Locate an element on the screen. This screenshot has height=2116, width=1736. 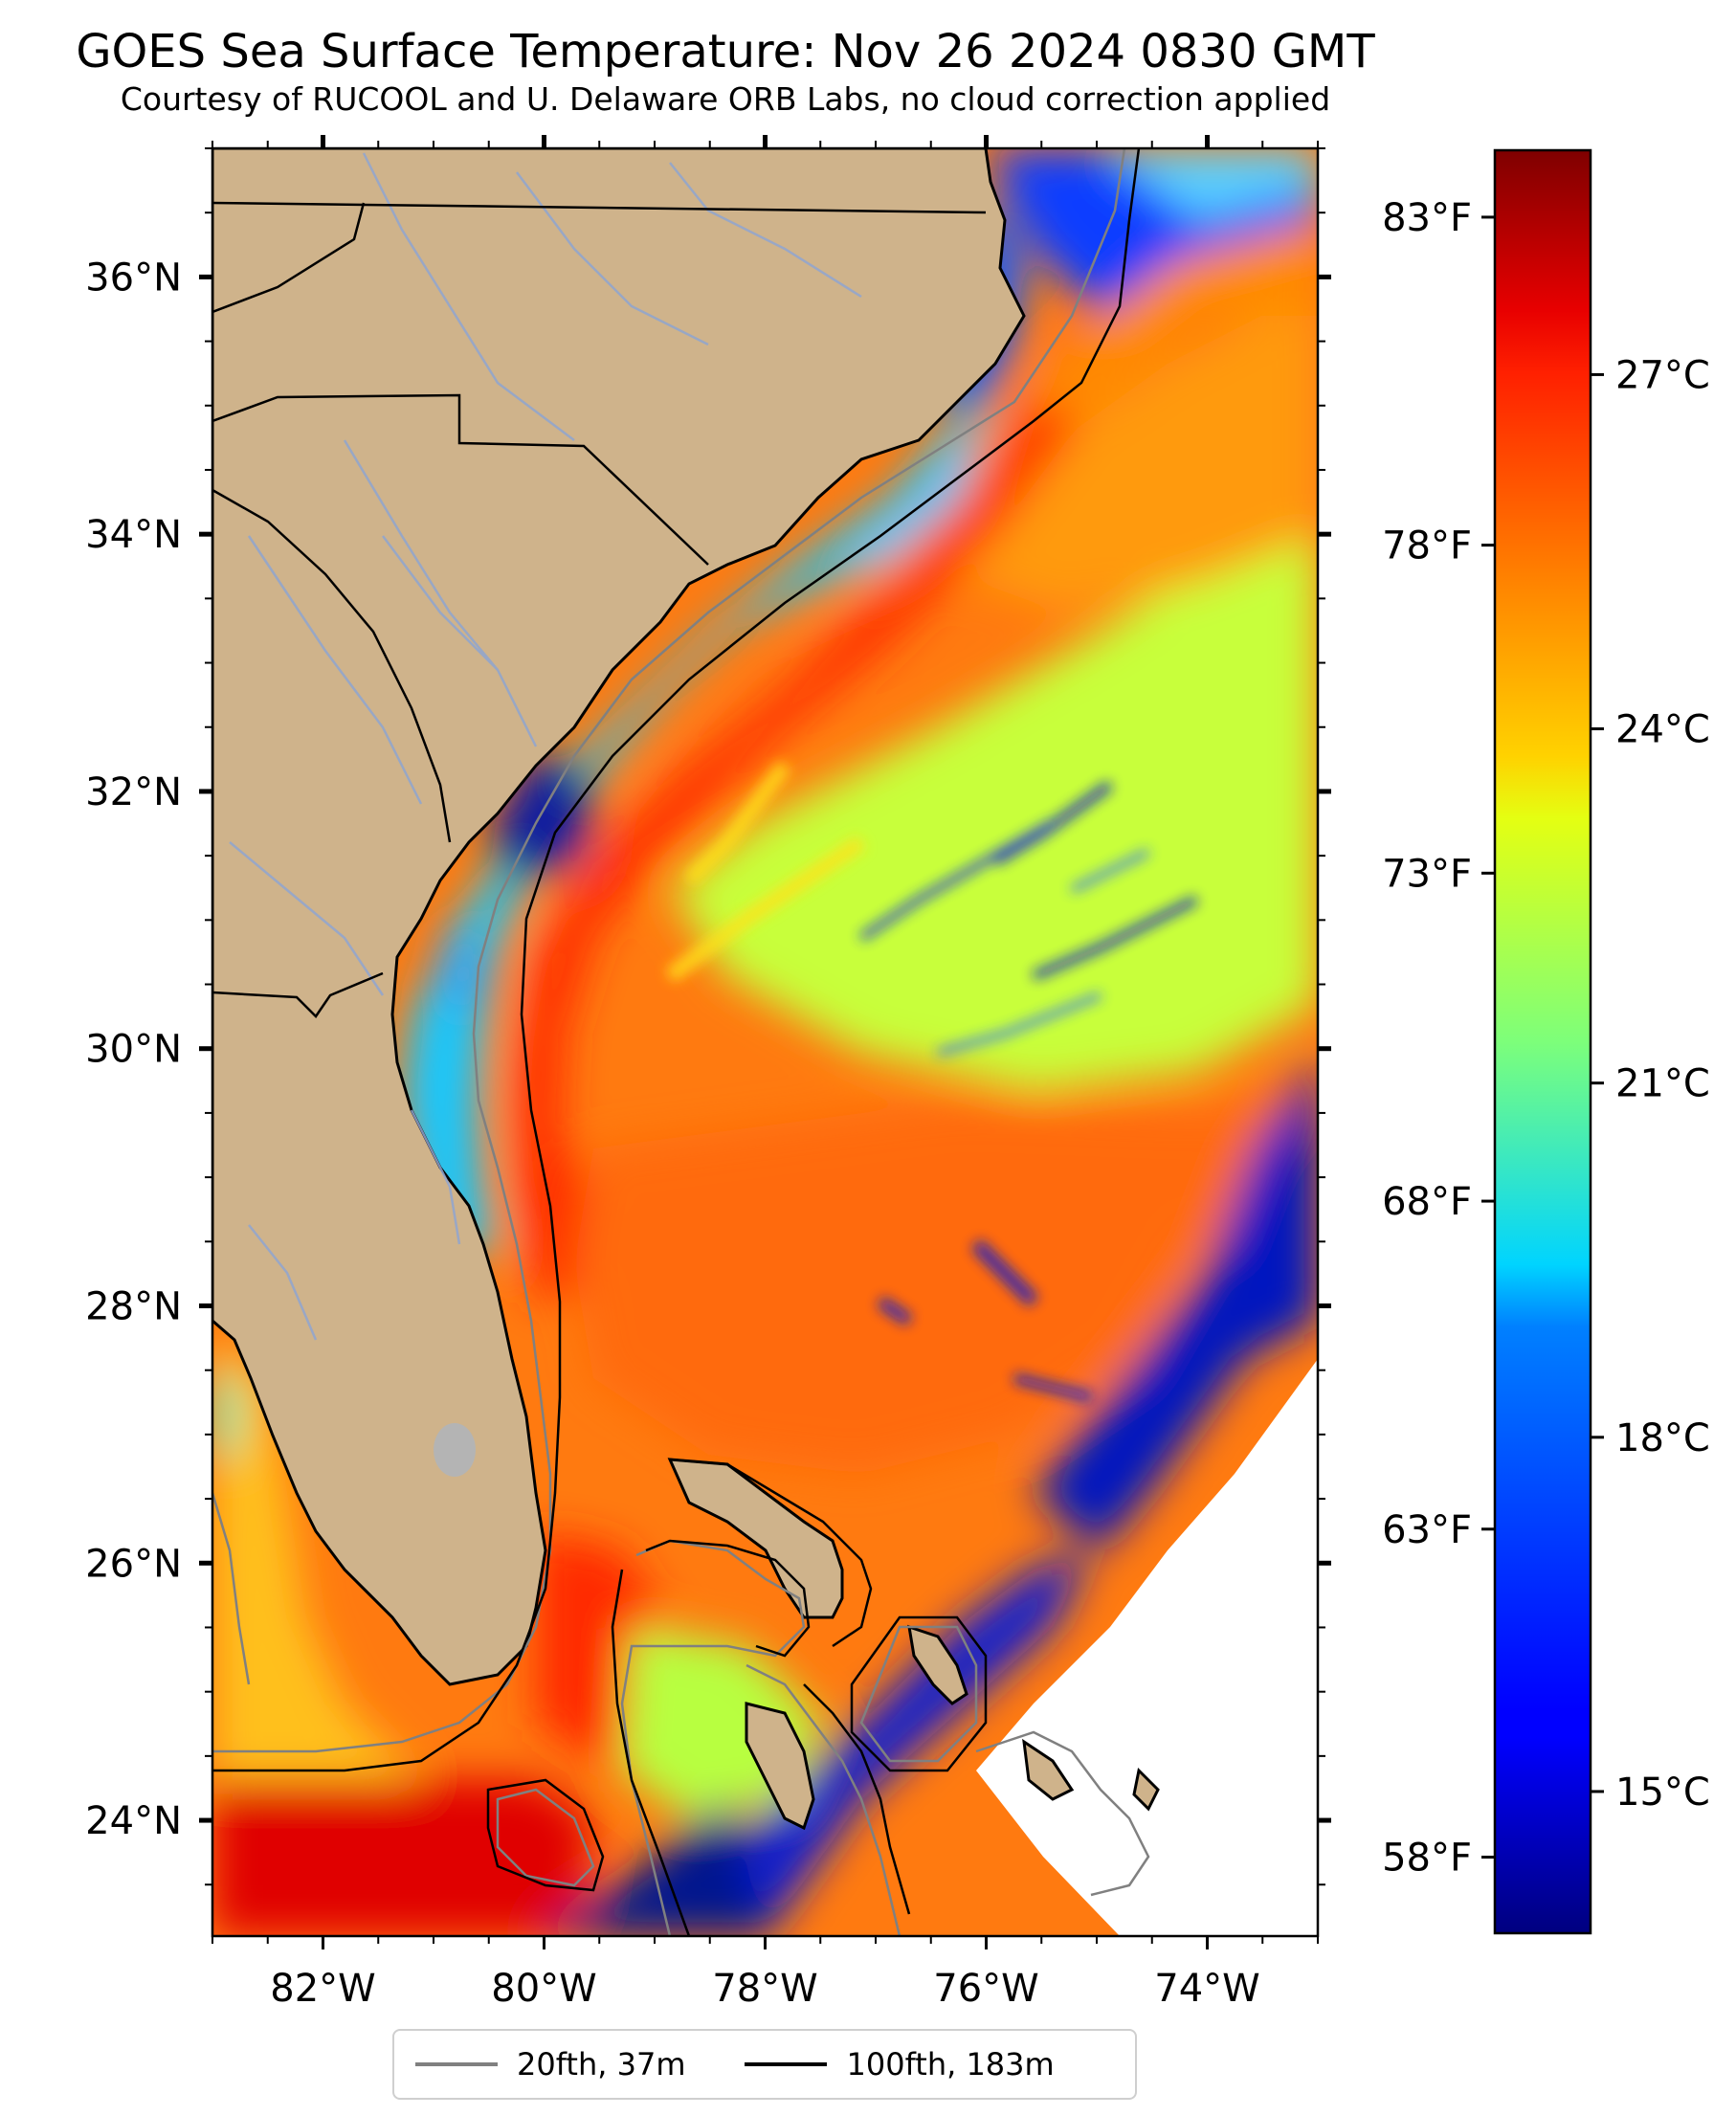
lat-tick-label: 26°N is located at coordinates (133, 1564).